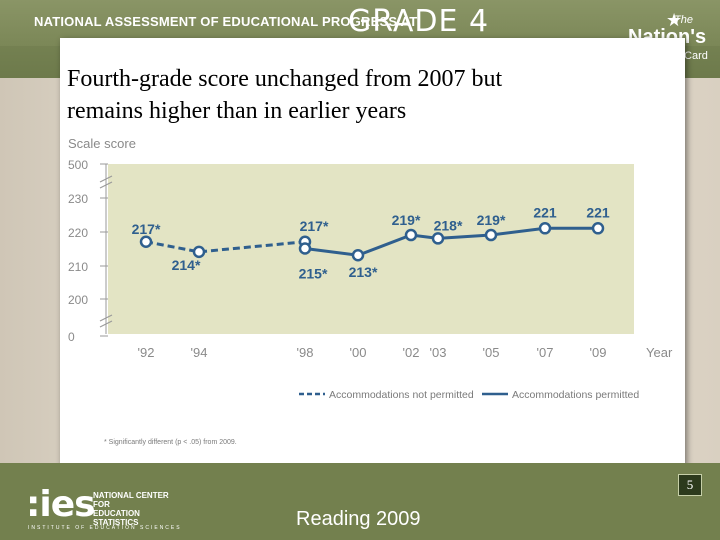 The height and width of the screenshot is (540, 720). I want to click on ies-logo: :ies, so click(61, 504).